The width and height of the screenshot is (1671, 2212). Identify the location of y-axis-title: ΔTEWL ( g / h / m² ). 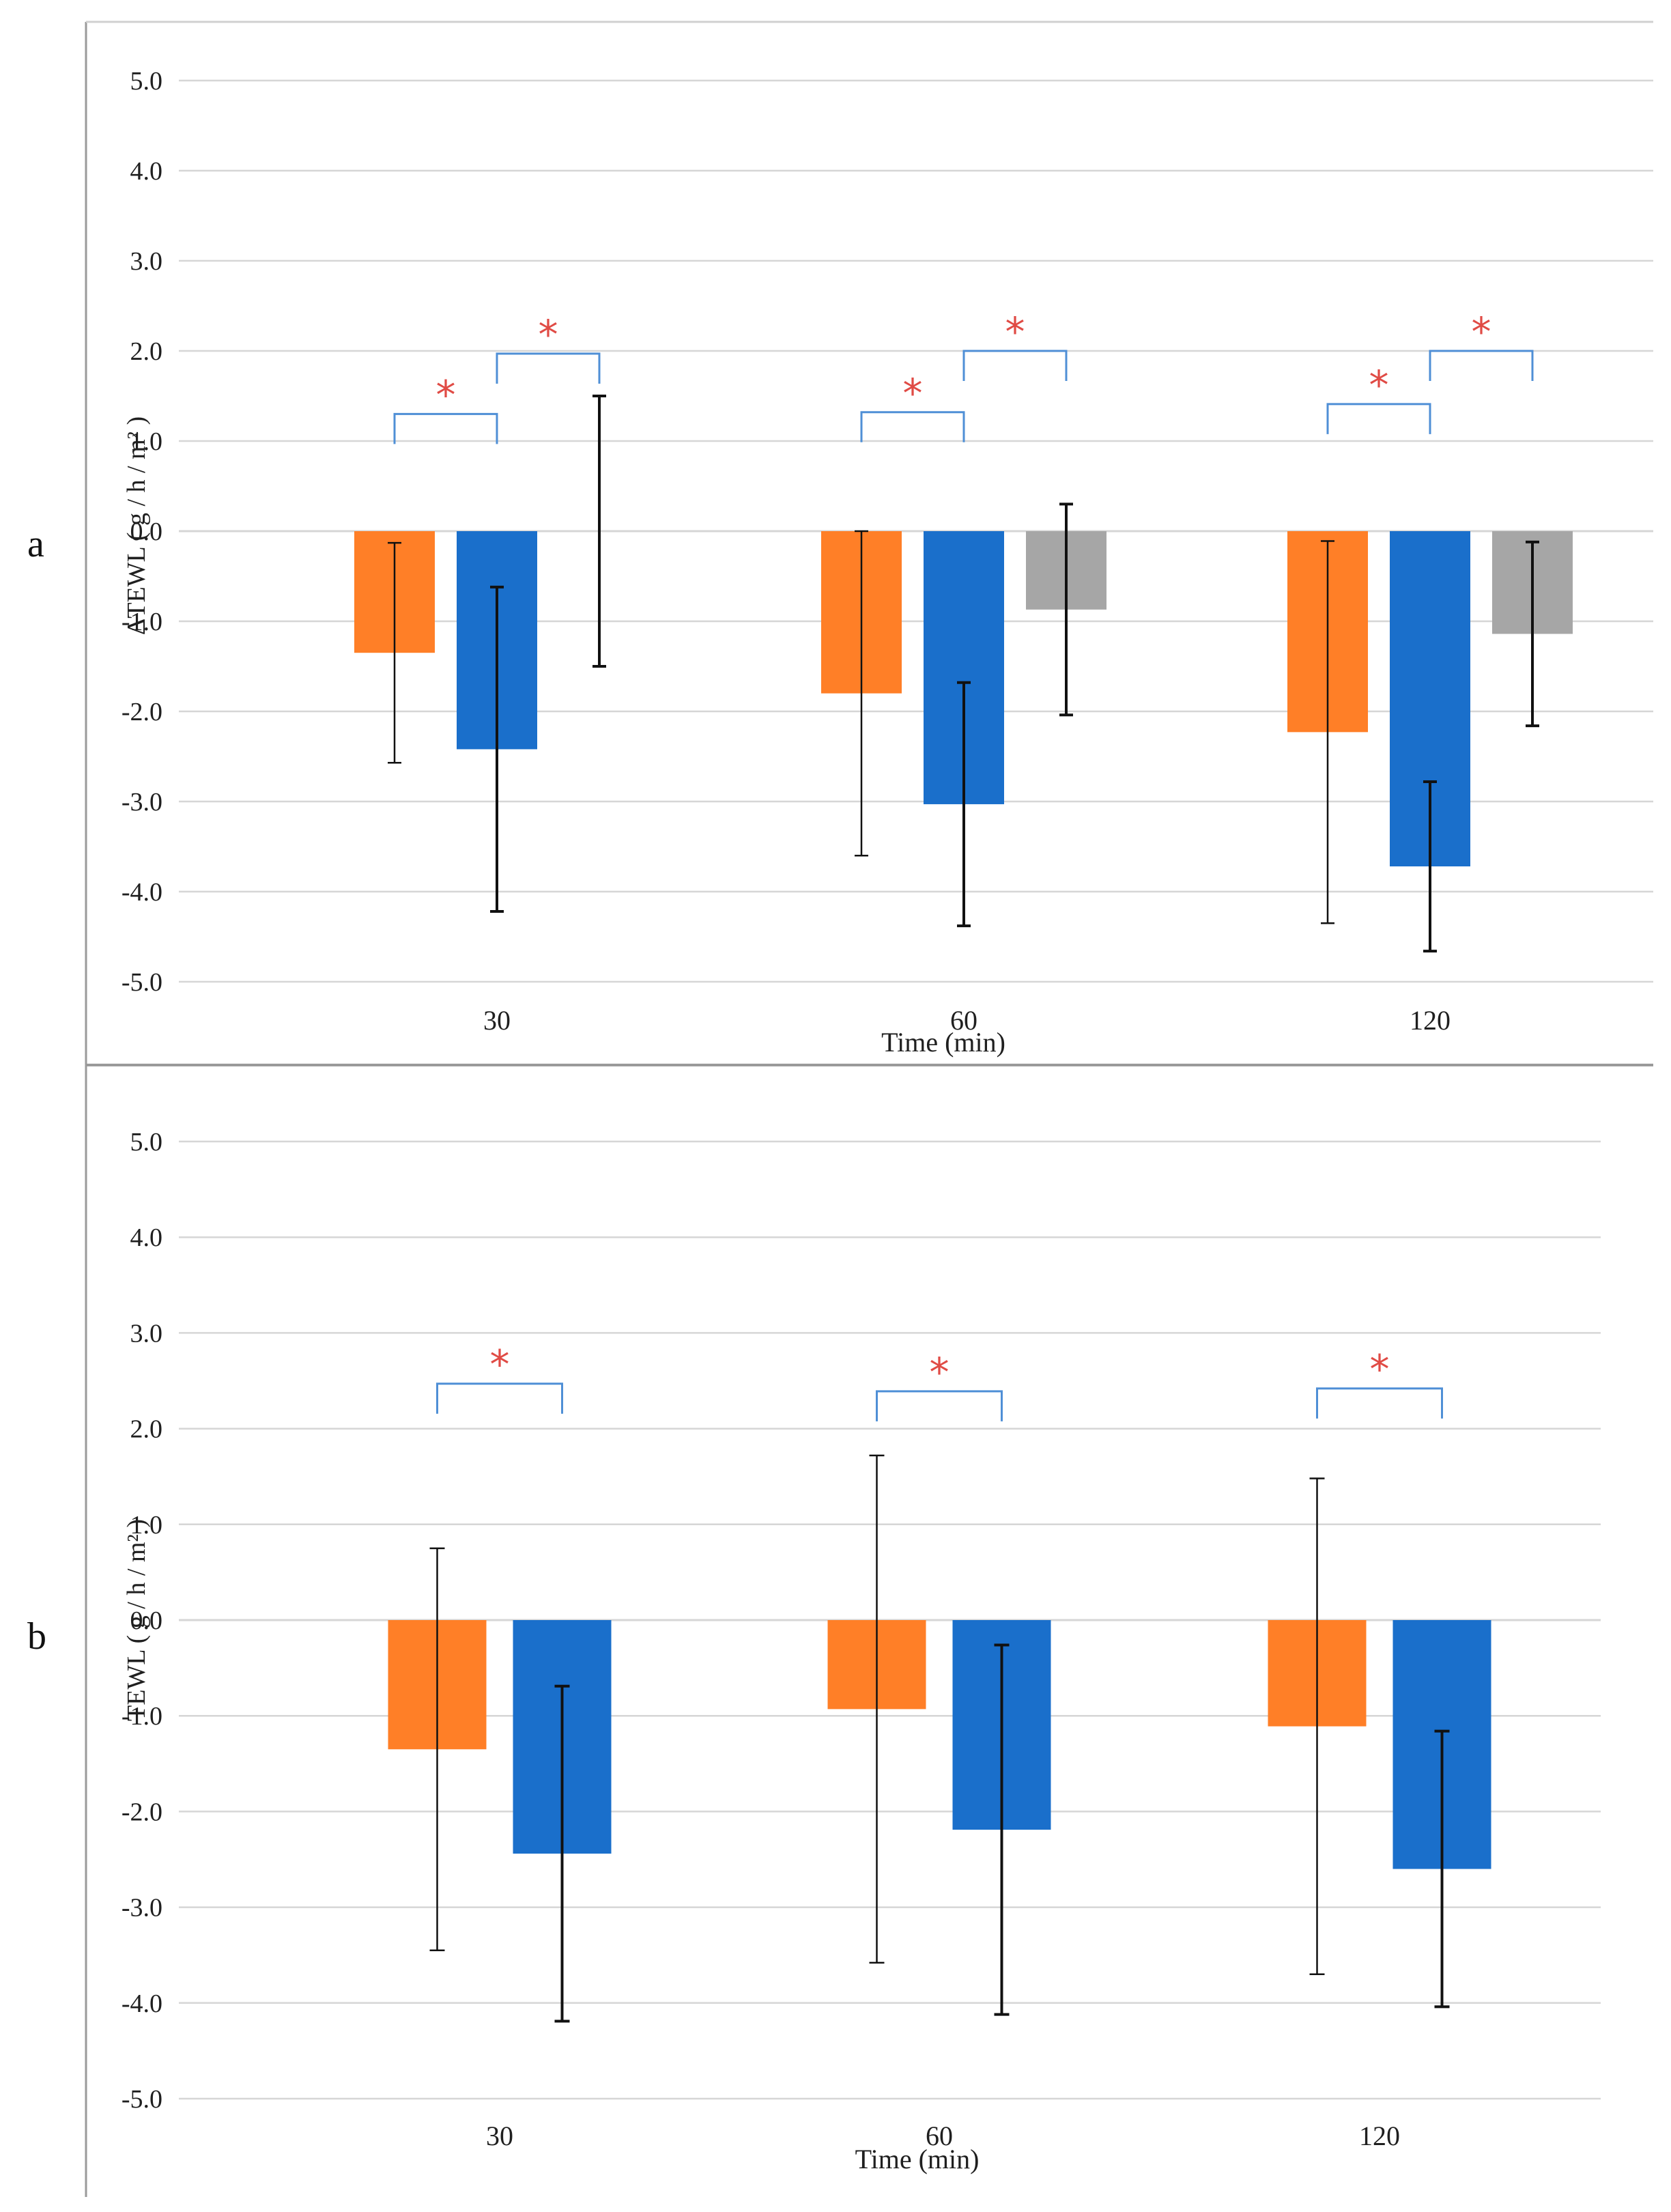
(136, 525).